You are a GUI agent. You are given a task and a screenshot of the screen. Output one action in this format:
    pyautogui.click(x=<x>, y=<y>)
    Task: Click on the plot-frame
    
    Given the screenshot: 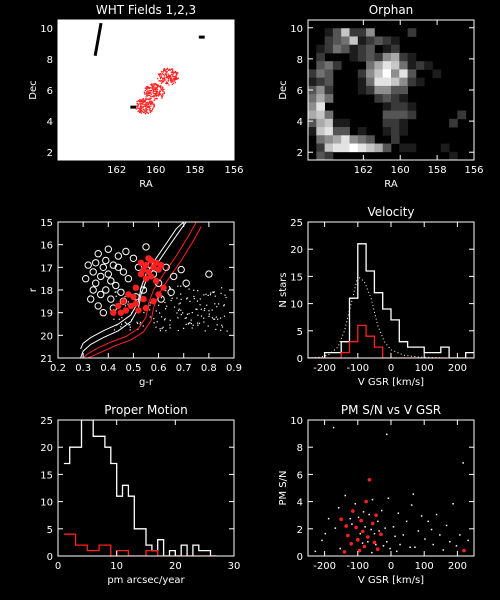 What is the action you would take?
    pyautogui.click(x=146, y=488)
    